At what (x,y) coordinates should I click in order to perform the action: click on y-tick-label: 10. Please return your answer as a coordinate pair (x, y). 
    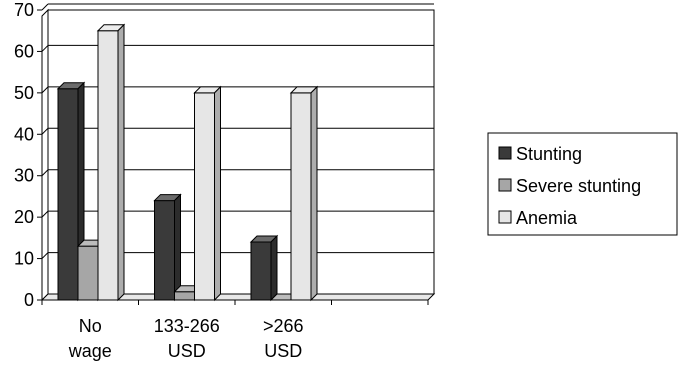
    Looking at the image, I should click on (24, 259).